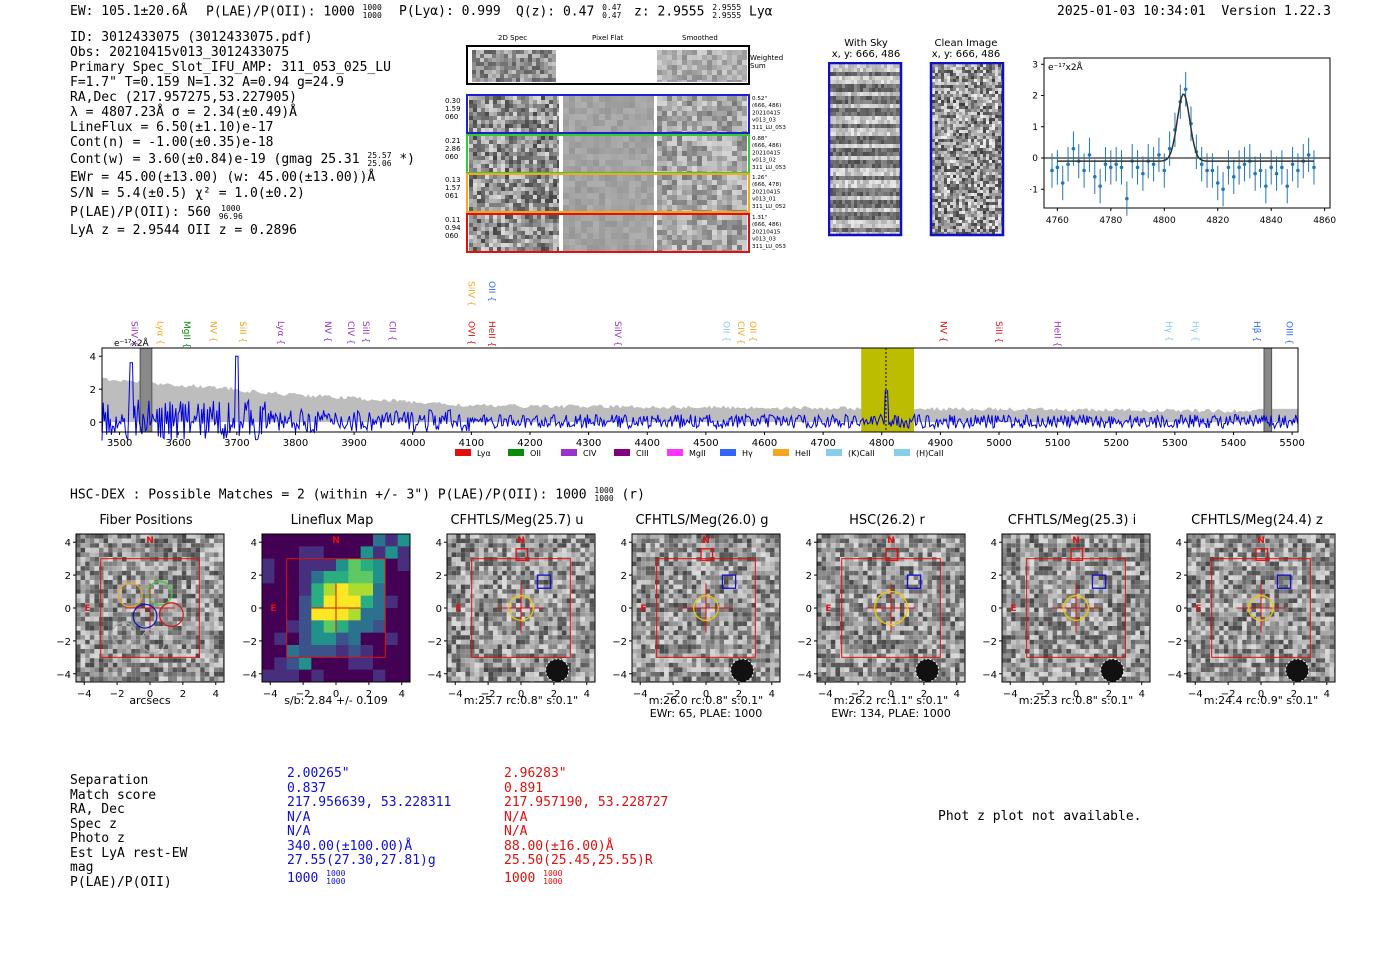 The image size is (1400, 953). What do you see at coordinates (450, 11) in the screenshot?
I see `header-plya: P(Lyα): 0.999` at bounding box center [450, 11].